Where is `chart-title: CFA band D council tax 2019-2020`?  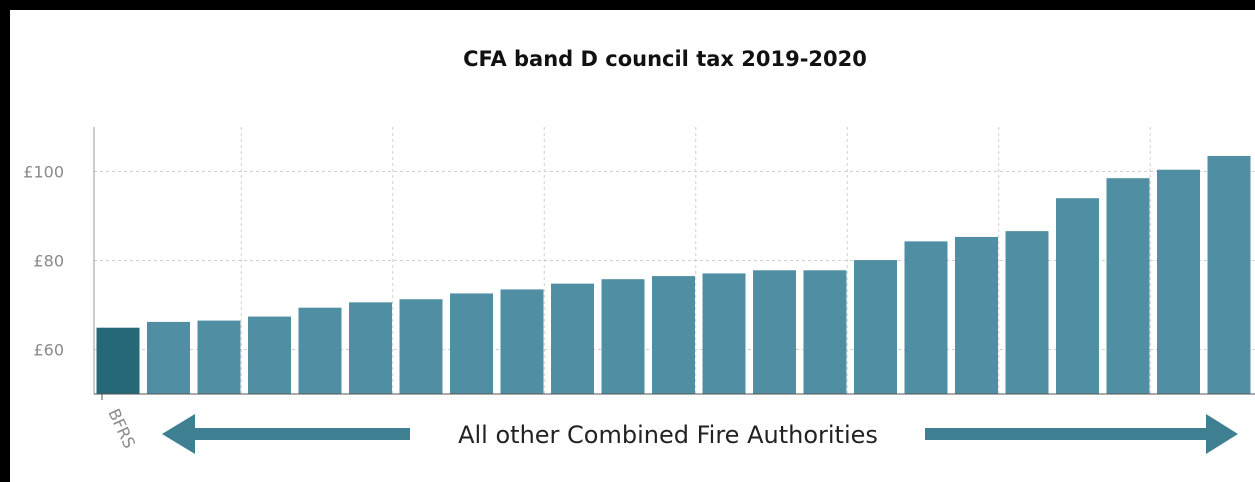 chart-title: CFA band D council tax 2019-2020 is located at coordinates (665, 59).